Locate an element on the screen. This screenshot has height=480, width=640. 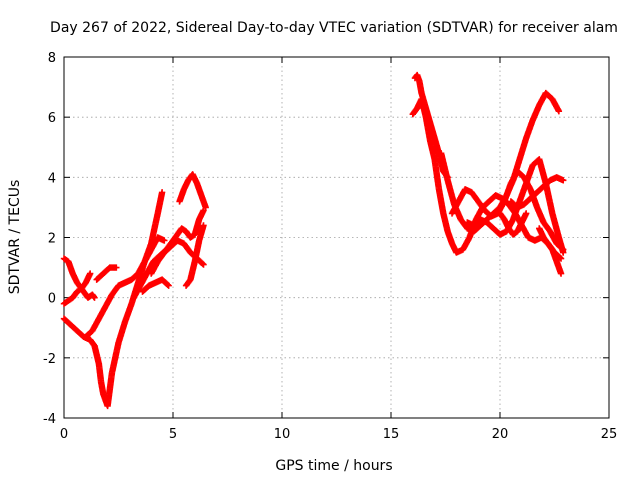
x-tick-label: 10 is located at coordinates (282, 434).